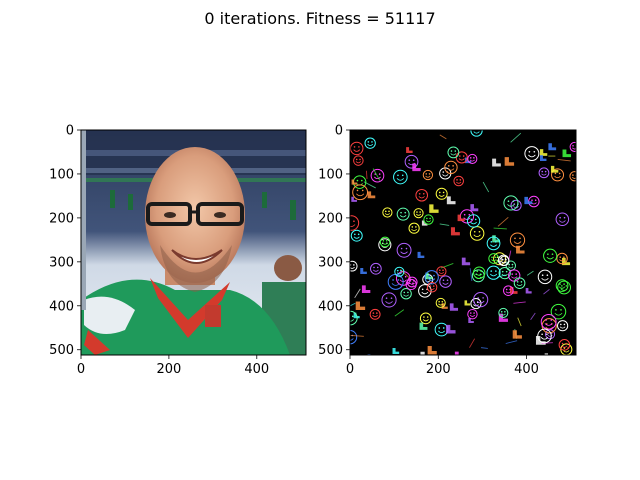 The height and width of the screenshot is (480, 640). Describe the element at coordinates (61, 218) in the screenshot. I see `left-ytick-label: 200` at that location.